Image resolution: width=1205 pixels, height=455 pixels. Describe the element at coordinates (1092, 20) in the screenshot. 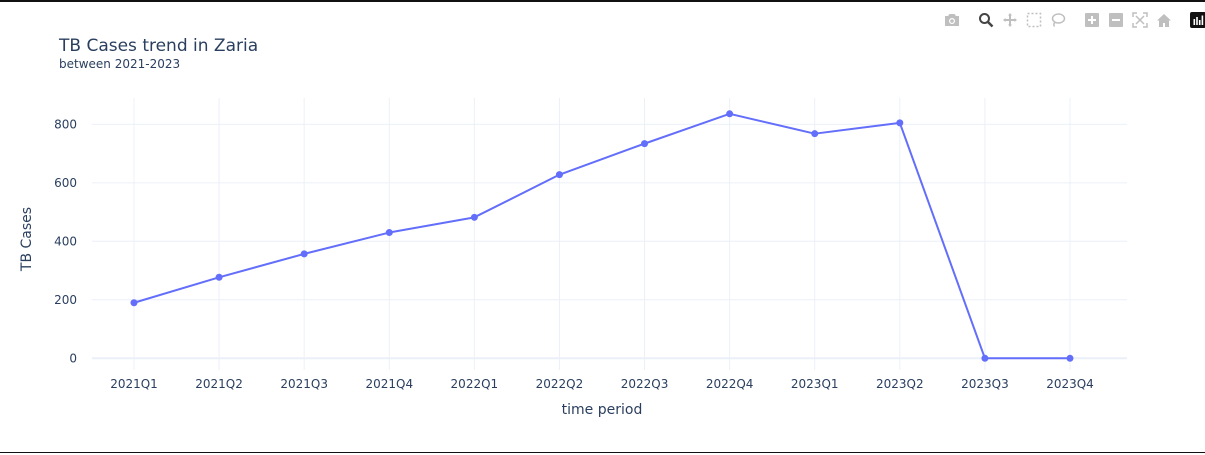

I see `zoom-in-icon` at that location.